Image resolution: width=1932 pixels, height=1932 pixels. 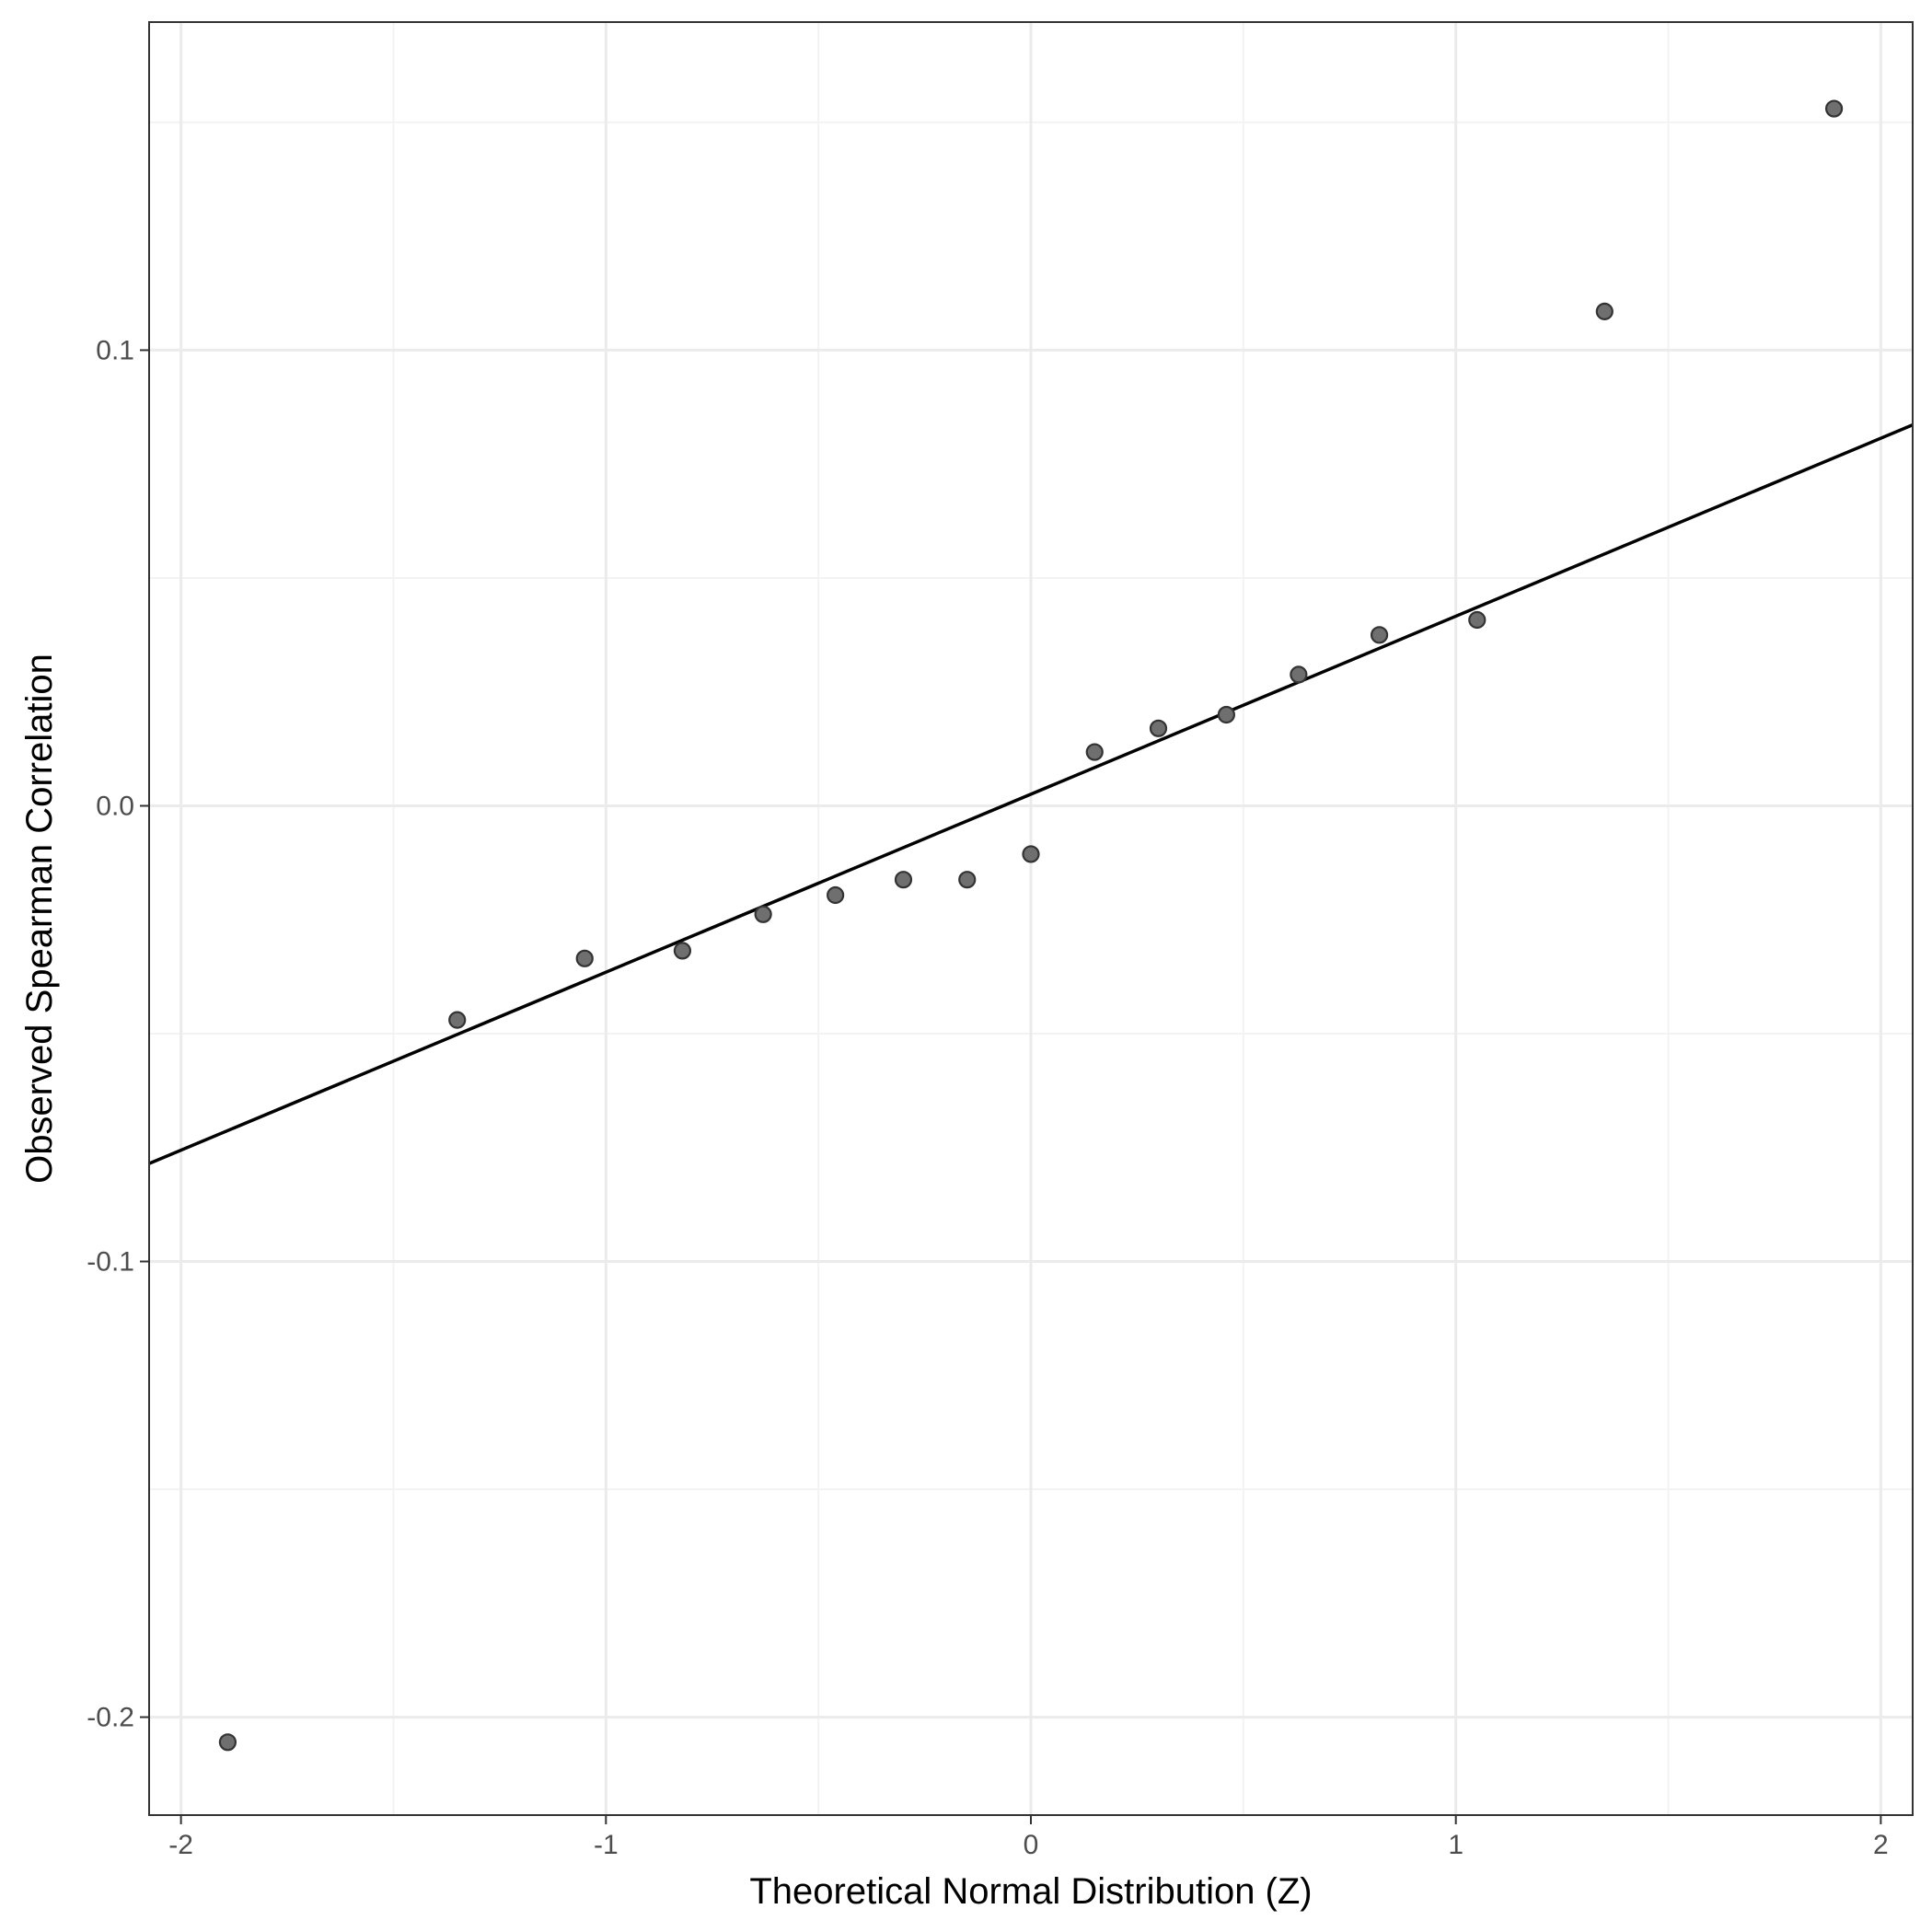 What do you see at coordinates (115, 350) in the screenshot?
I see `y-tick-label: 0.1` at bounding box center [115, 350].